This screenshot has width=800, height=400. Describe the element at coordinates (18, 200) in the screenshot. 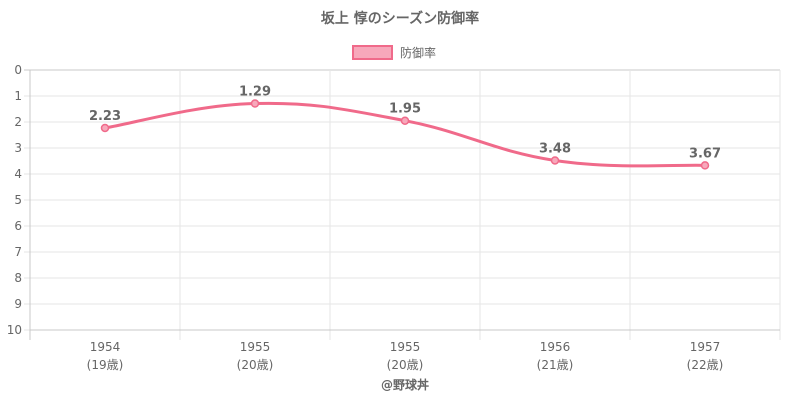

I see `y-tick-label: 5` at that location.